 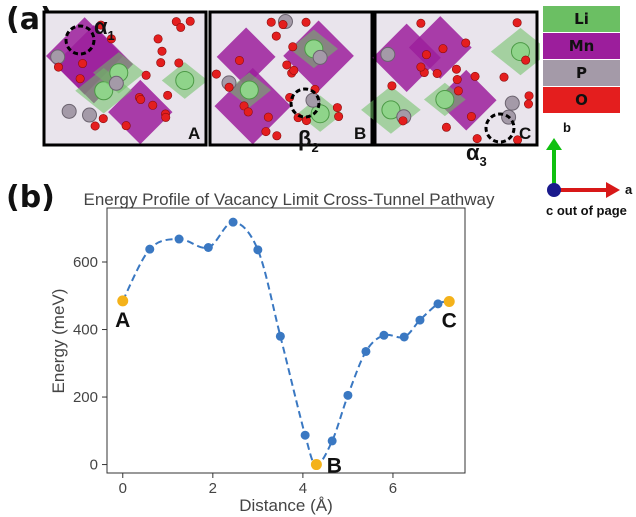 I want to click on x-axis-label: Distance (Å), so click(x=286, y=505).